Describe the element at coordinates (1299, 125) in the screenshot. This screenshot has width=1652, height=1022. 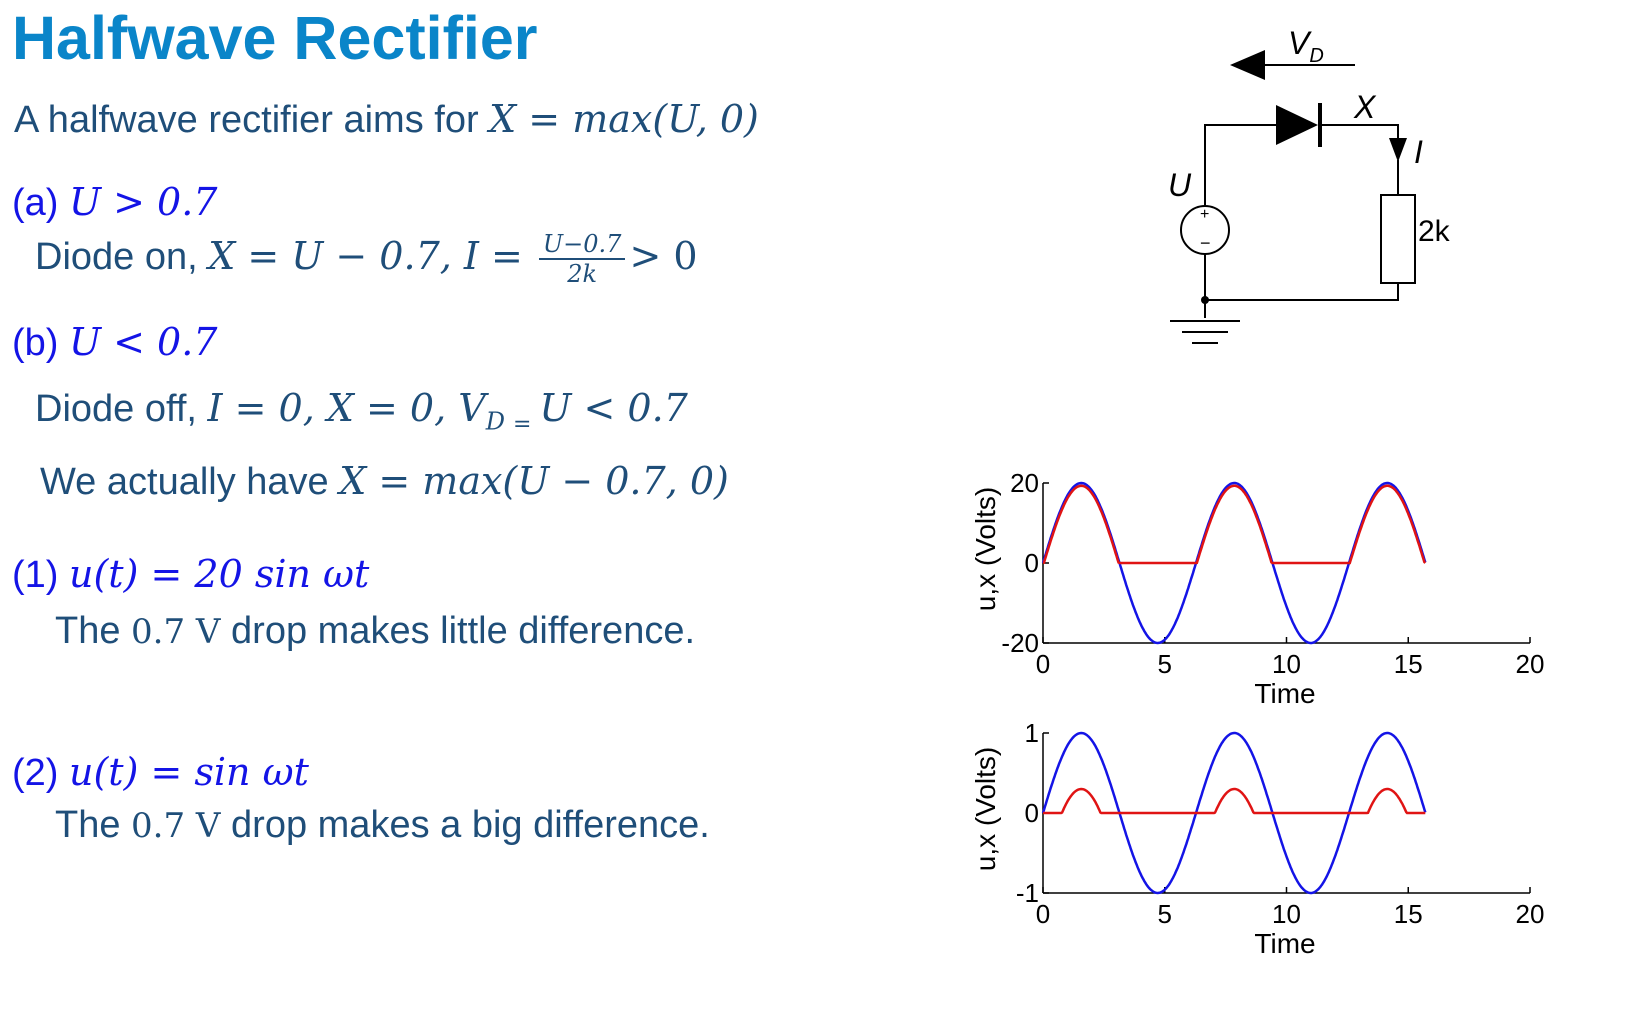
I see `diode-symbol` at that location.